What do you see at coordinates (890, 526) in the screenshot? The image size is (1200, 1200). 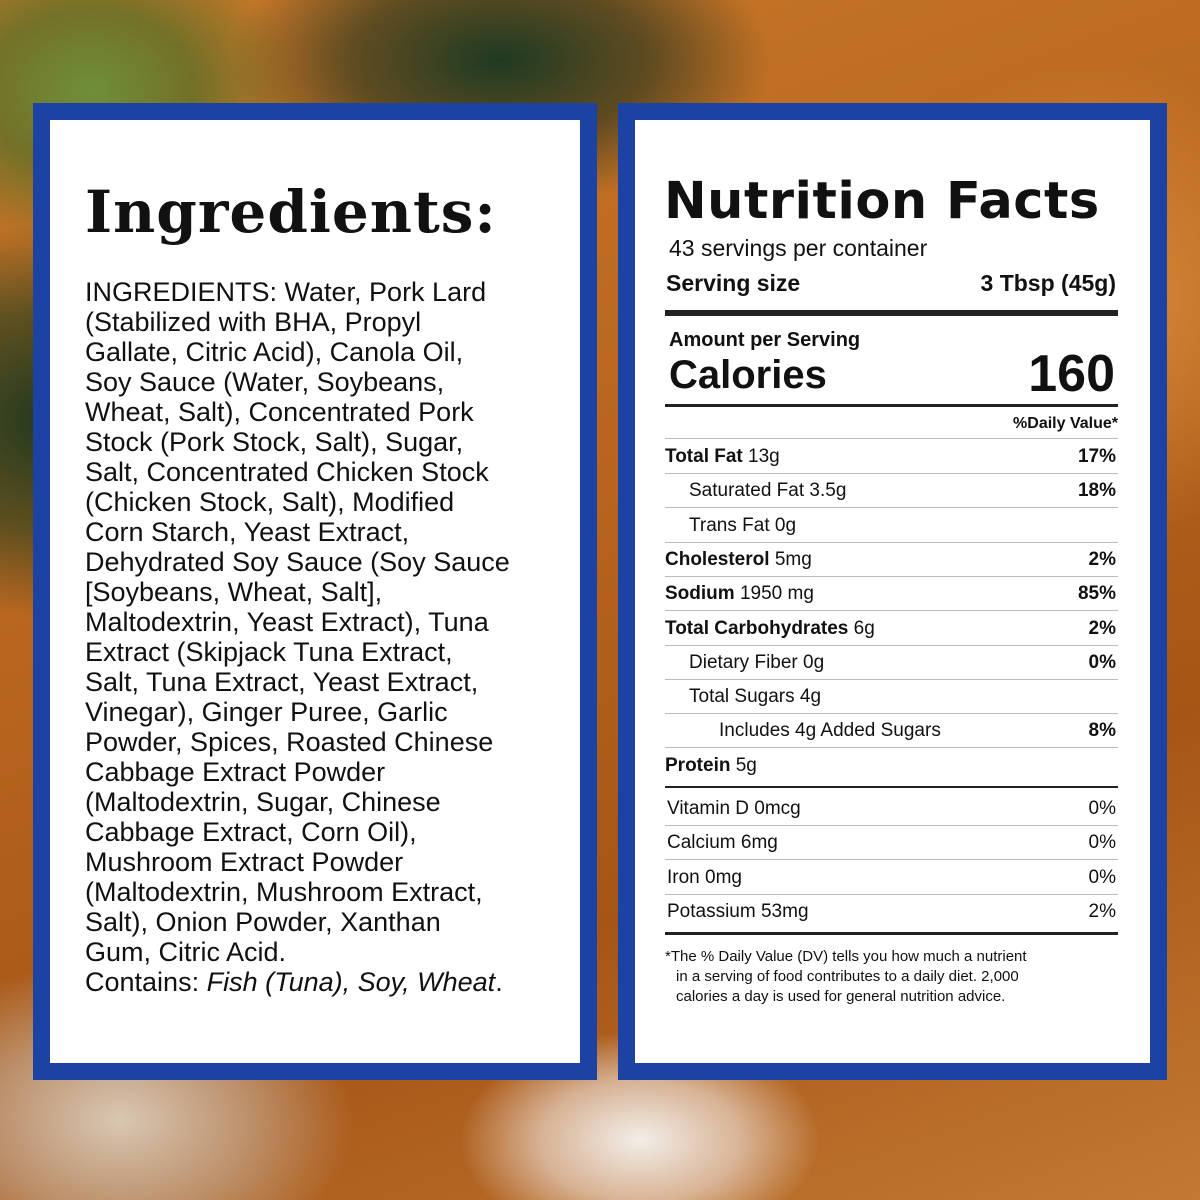 I see `nutrient-row: Trans Fat 0g` at bounding box center [890, 526].